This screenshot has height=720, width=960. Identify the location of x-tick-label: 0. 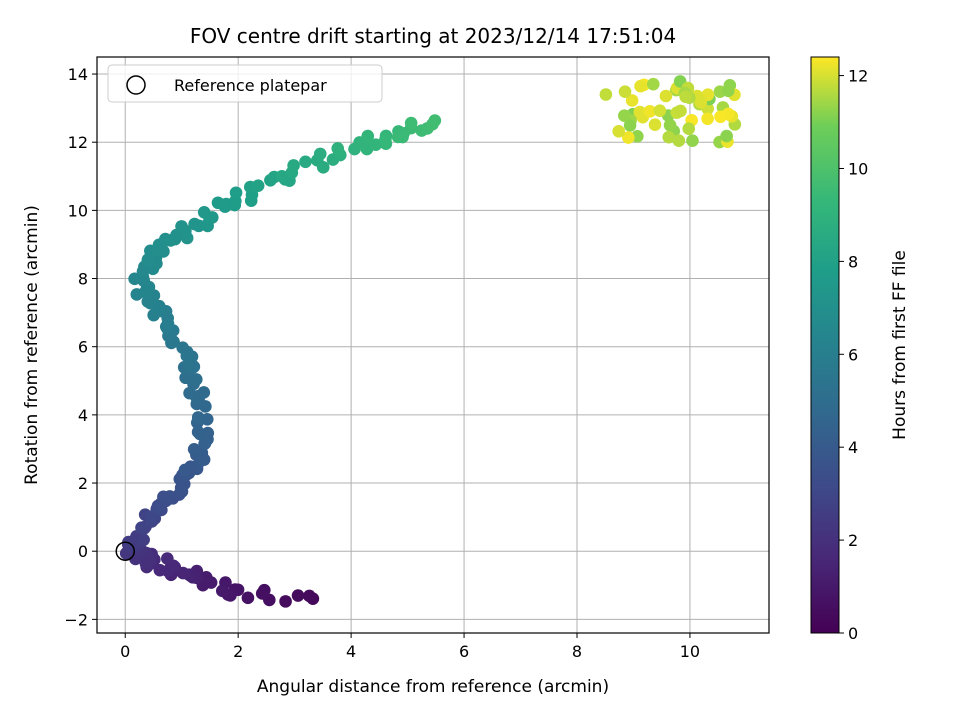
(125, 651).